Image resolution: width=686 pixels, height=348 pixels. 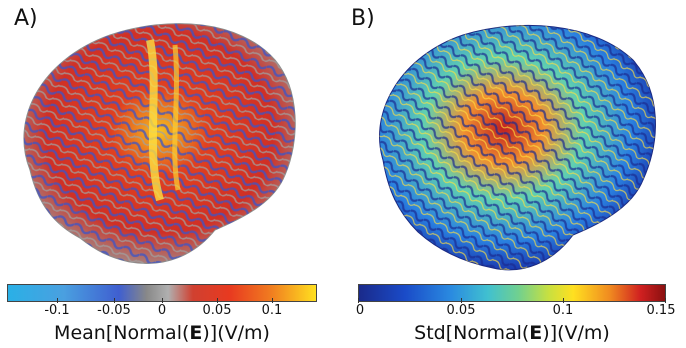 What do you see at coordinates (57, 310) in the screenshot?
I see `colorbar-tick-label: -0.1` at bounding box center [57, 310].